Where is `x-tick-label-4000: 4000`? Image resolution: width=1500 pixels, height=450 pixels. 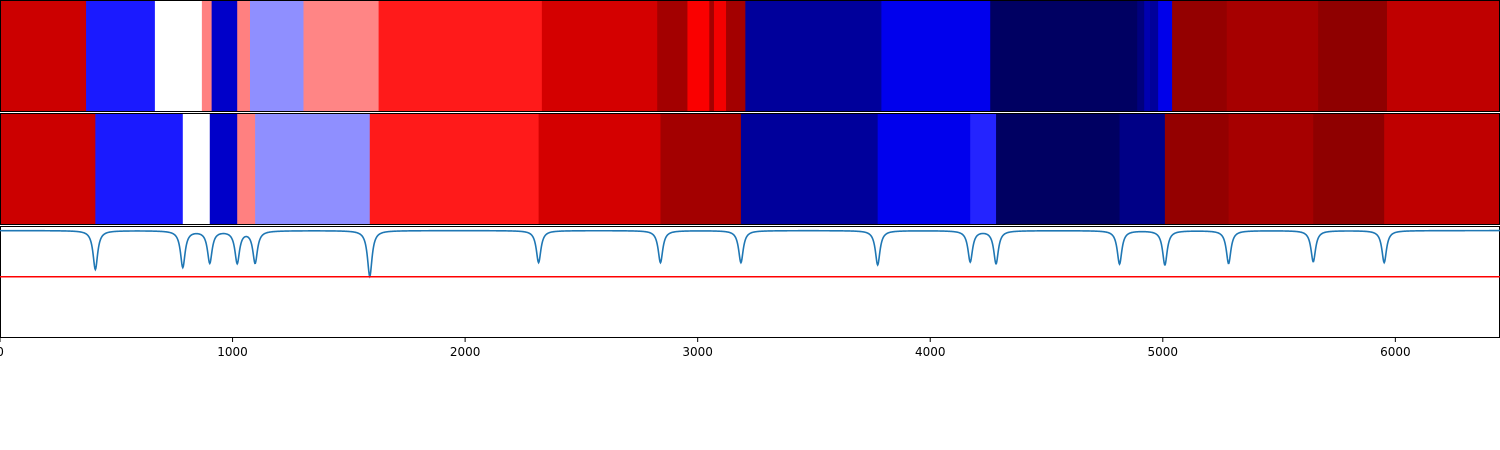 x-tick-label-4000: 4000 is located at coordinates (930, 352).